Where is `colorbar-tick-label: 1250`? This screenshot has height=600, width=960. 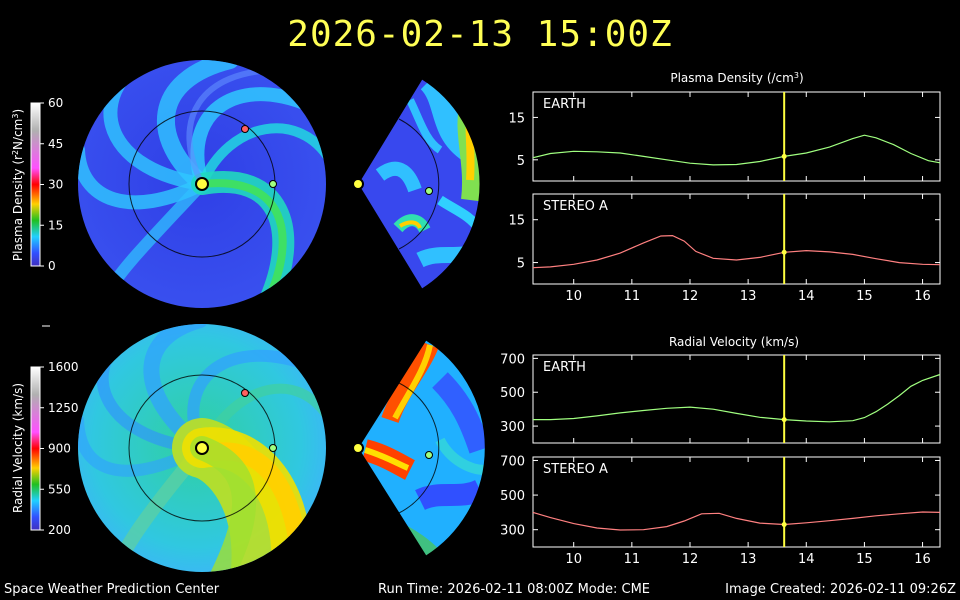
colorbar-tick-label: 1250 is located at coordinates (63, 408).